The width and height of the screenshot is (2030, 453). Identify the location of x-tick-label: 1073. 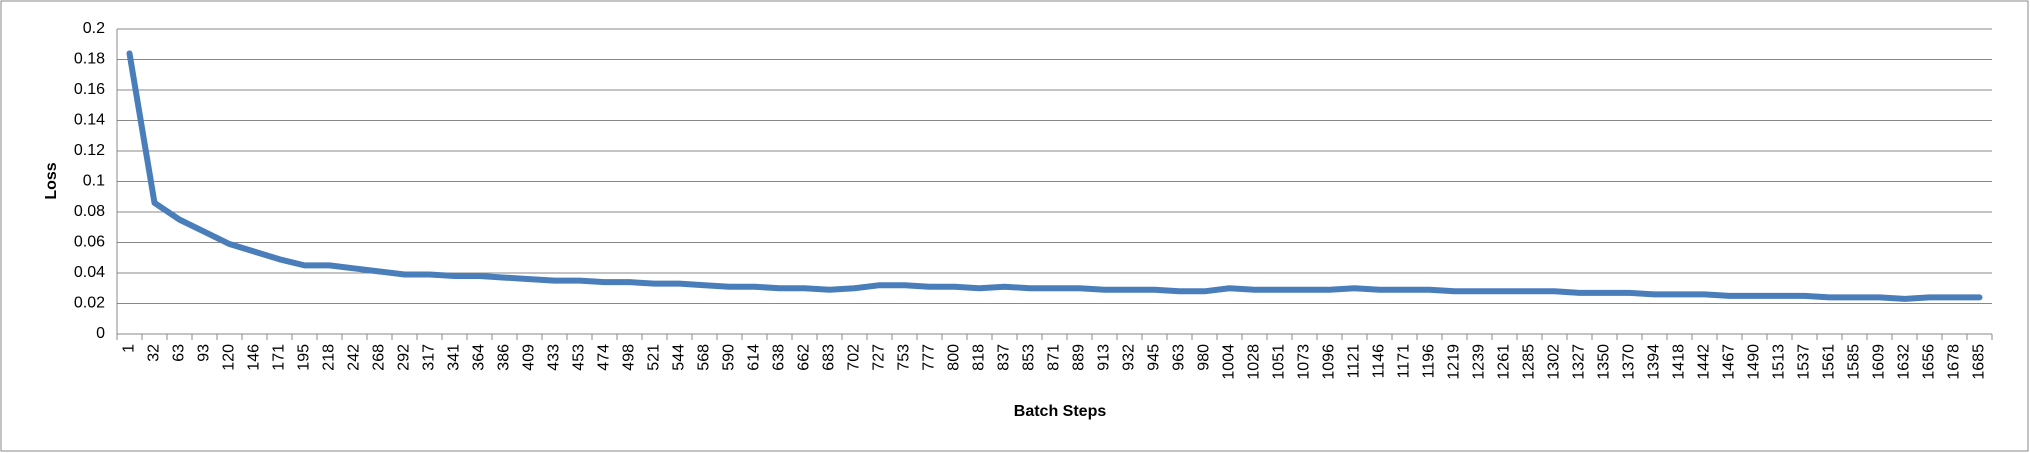
(1304, 362).